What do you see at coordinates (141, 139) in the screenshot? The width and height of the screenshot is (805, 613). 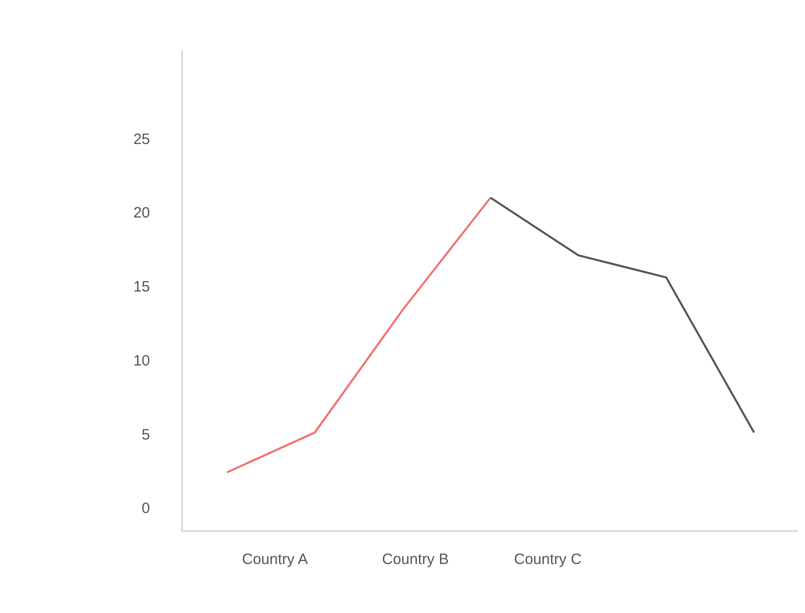 I see `y-tick-label: 25` at bounding box center [141, 139].